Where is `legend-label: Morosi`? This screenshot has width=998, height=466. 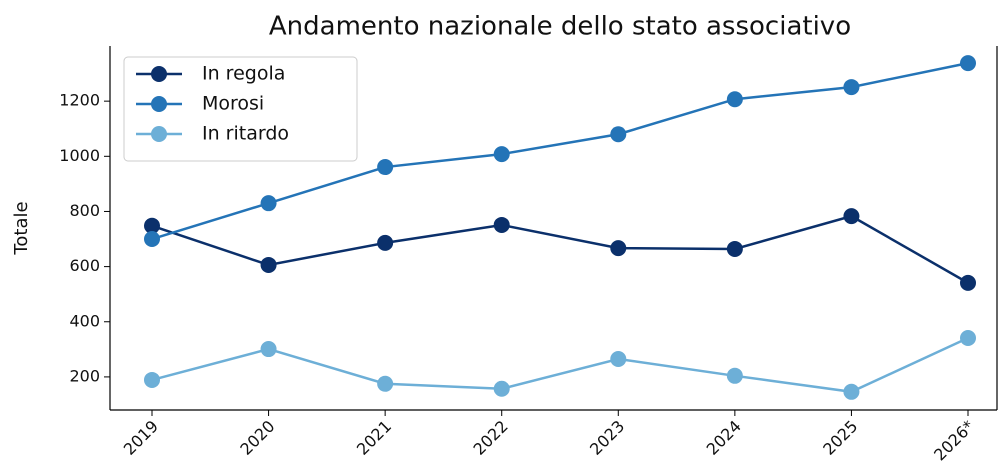
legend-label: Morosi is located at coordinates (233, 104).